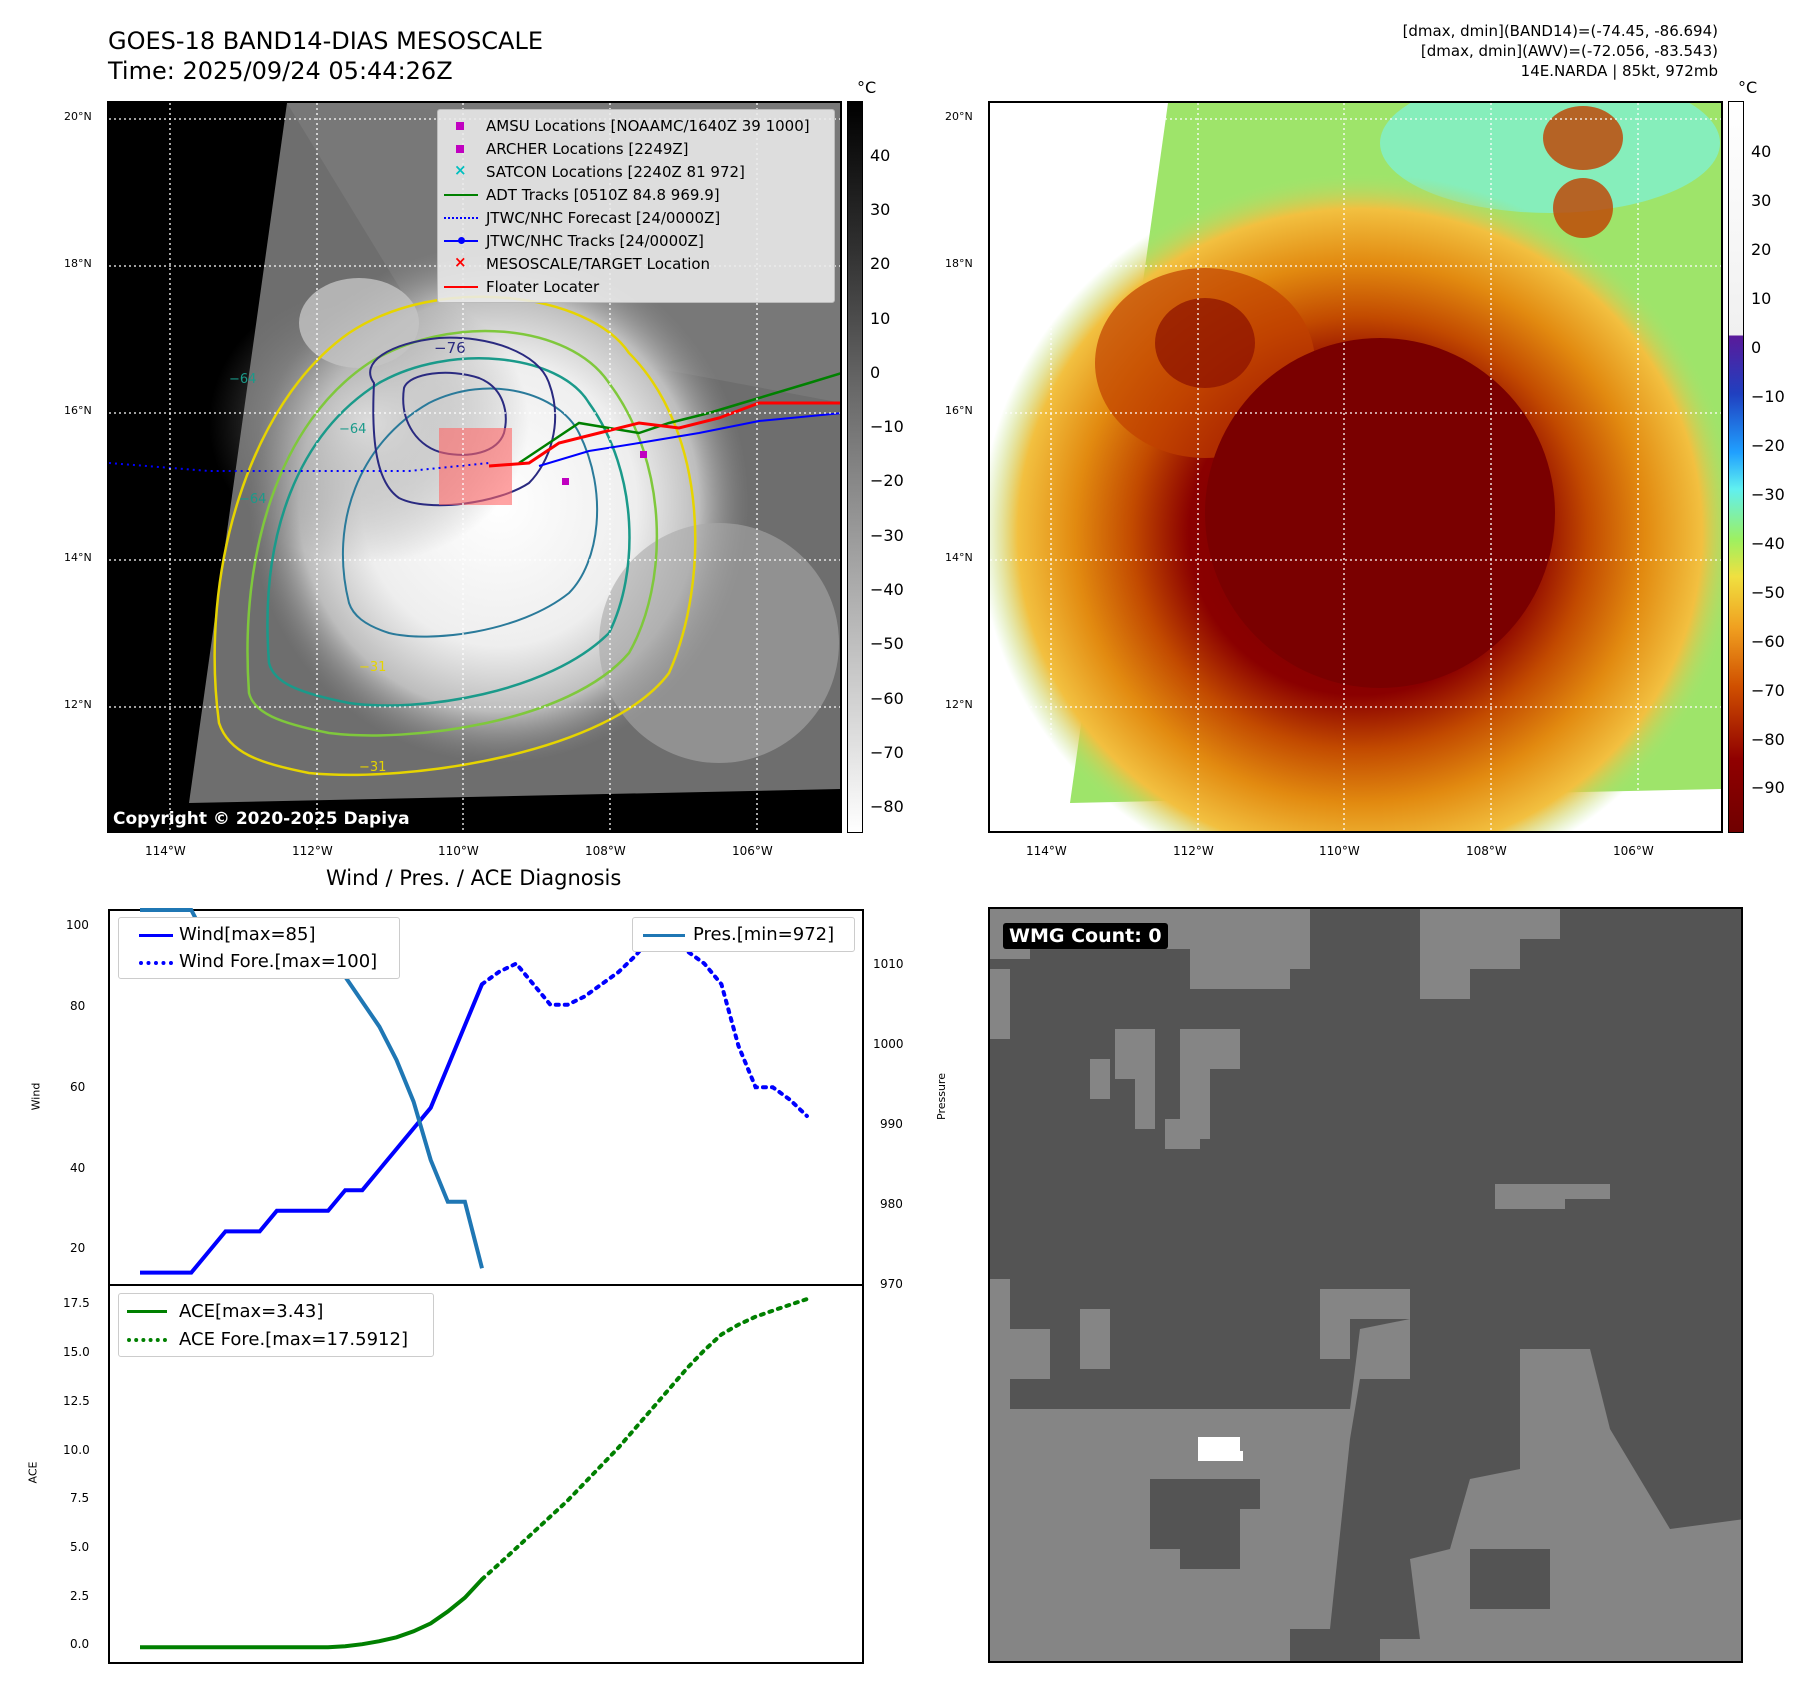 This screenshot has width=1801, height=1690. Describe the element at coordinates (247, 934) in the screenshot. I see `legend-wind-label: Wind[max=85]` at that location.